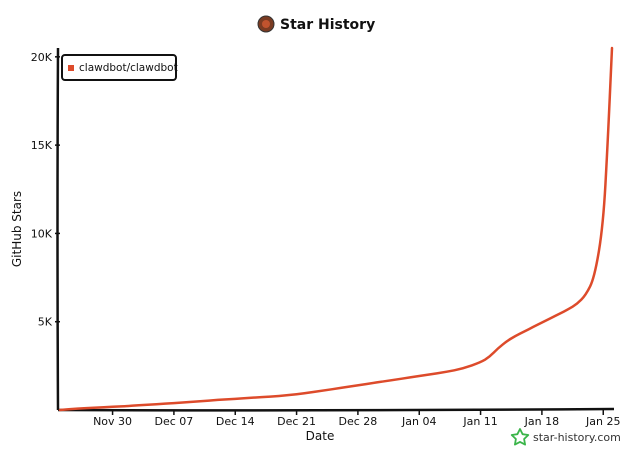 The width and height of the screenshot is (640, 462). What do you see at coordinates (541, 421) in the screenshot?
I see `x-tick-label: Jan 18` at bounding box center [541, 421].